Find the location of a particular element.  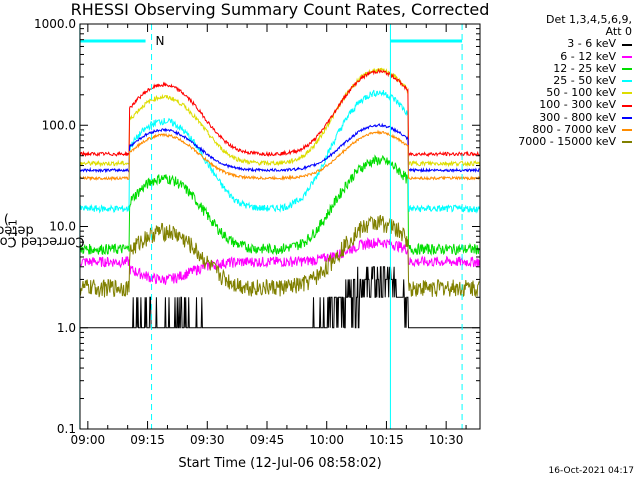

x-tick-label: 10:30 is located at coordinates (446, 440).